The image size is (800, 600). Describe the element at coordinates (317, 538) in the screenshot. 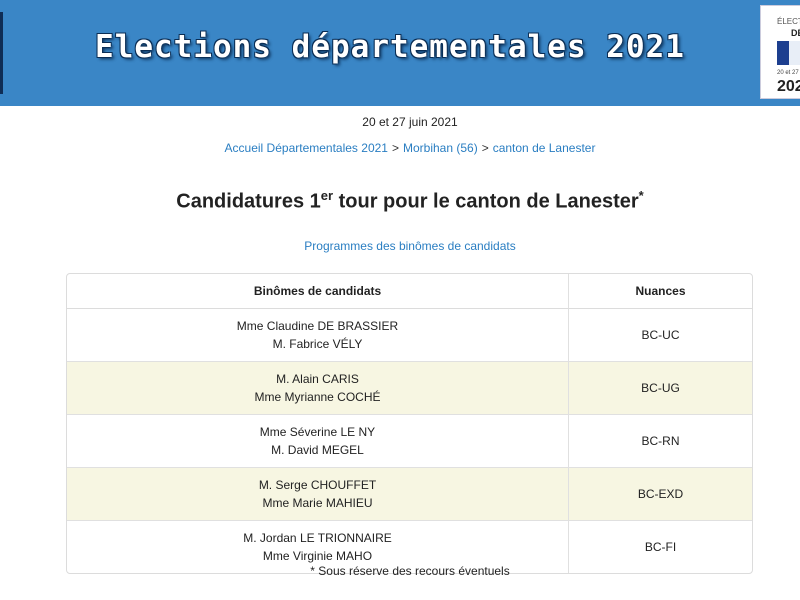

I see `candidate-name: M. Jordan LE TRIONNAIRE` at that location.